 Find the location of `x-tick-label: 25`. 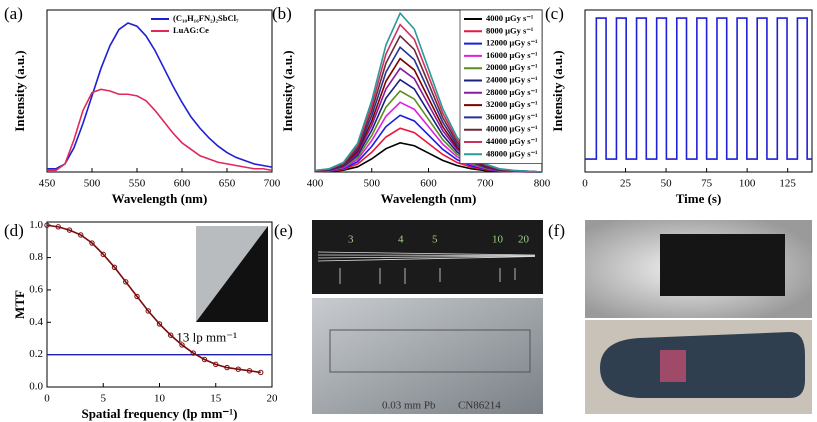

x-tick-label: 25 is located at coordinates (626, 184).